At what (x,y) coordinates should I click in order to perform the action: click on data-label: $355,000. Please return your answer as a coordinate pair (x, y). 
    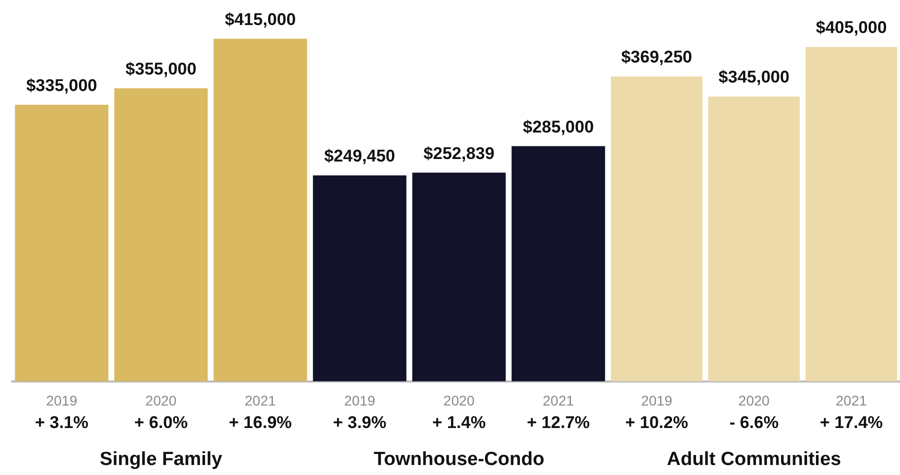
    Looking at the image, I should click on (161, 68).